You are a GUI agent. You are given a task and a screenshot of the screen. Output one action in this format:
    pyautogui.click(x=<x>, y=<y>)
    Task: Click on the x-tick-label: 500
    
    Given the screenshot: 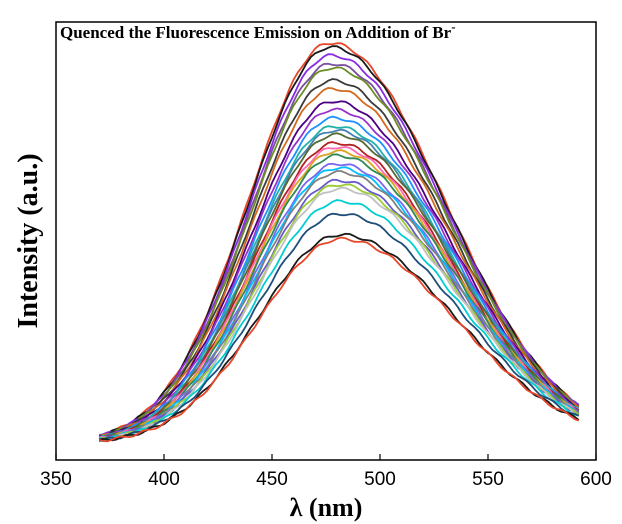 What is the action you would take?
    pyautogui.click(x=380, y=479)
    